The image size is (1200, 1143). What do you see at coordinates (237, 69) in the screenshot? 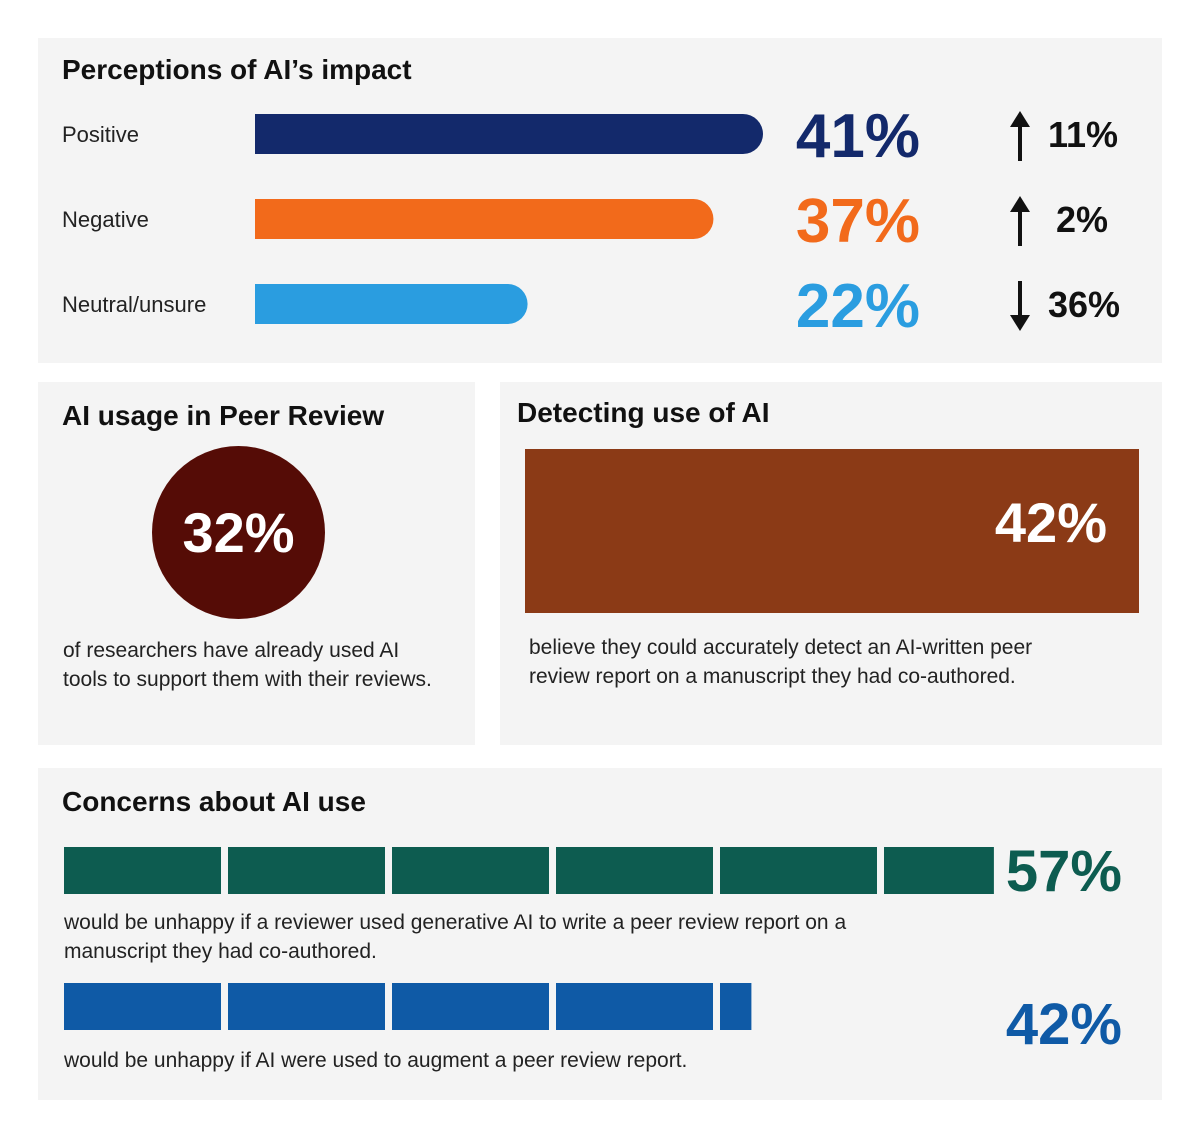
I see `perceptions-title: Perceptions of AI’s impact` at bounding box center [237, 69].